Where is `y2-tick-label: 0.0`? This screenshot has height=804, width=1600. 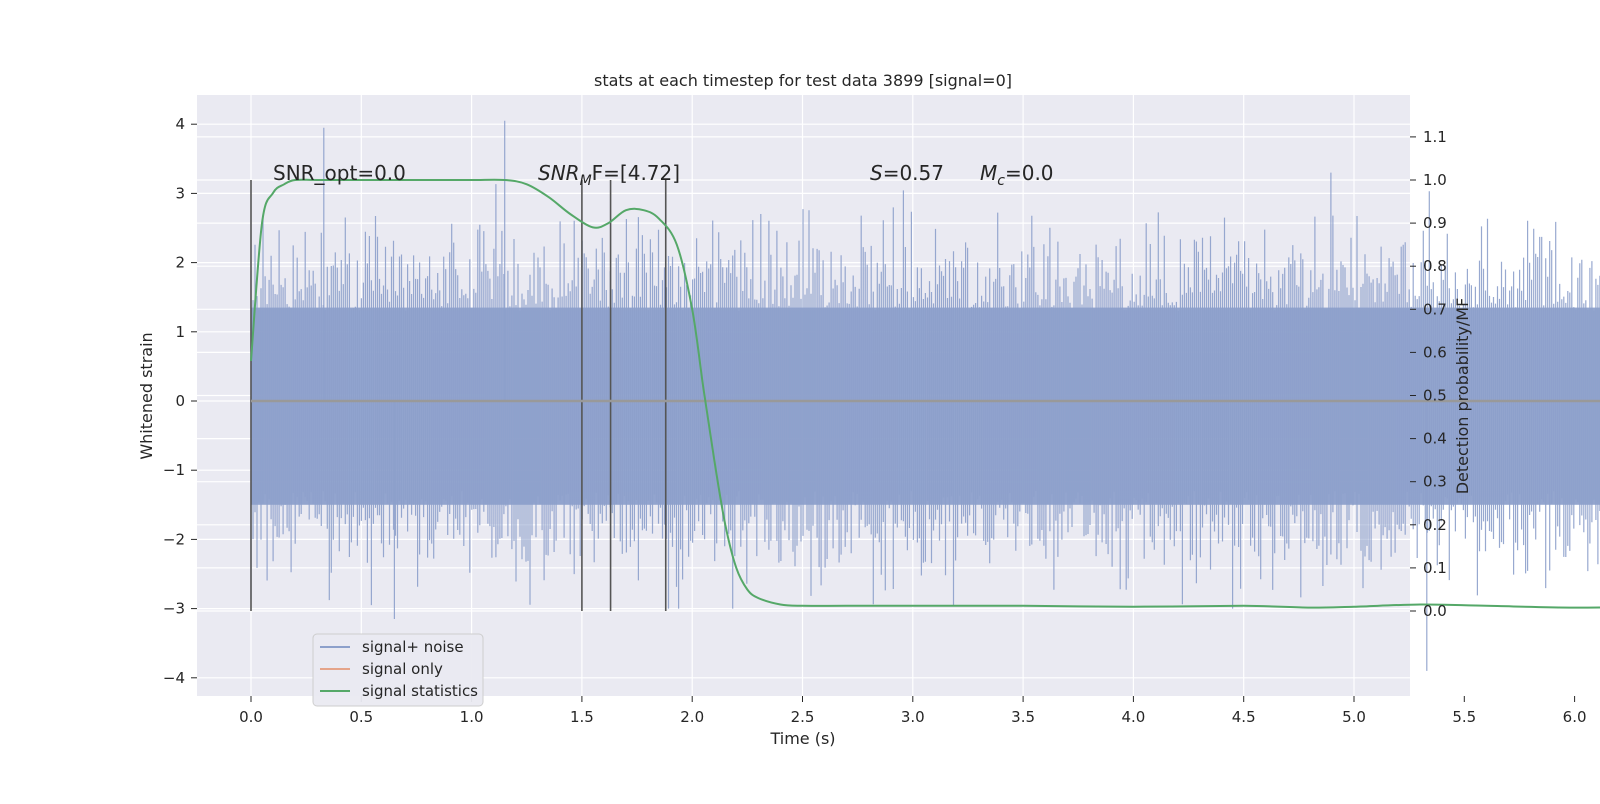
y2-tick-label: 0.0 is located at coordinates (1435, 611).